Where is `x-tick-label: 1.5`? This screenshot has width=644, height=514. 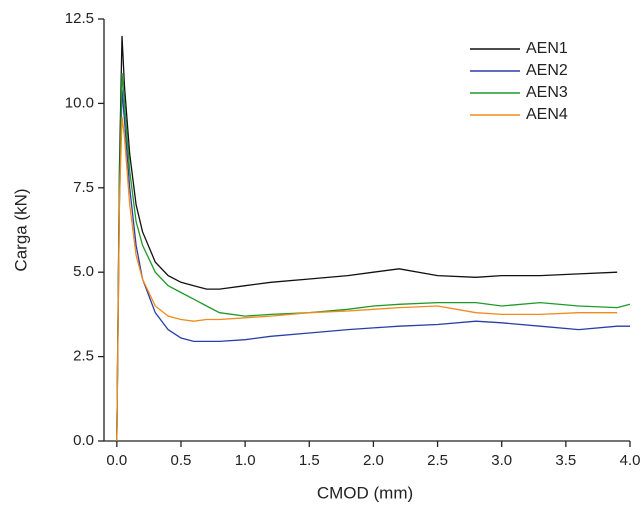 x-tick-label: 1.5 is located at coordinates (309, 460).